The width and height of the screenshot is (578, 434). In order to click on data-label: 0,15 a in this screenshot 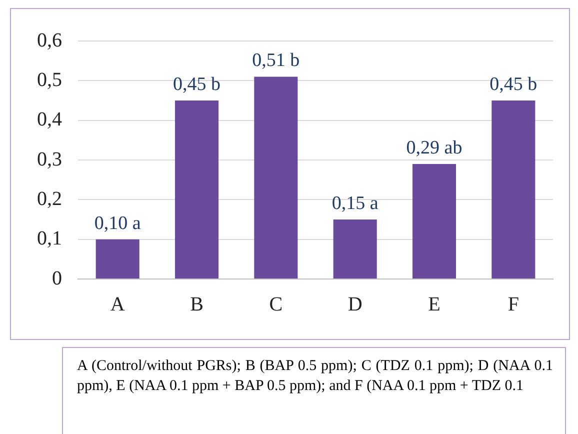, I will do `click(355, 203)`.